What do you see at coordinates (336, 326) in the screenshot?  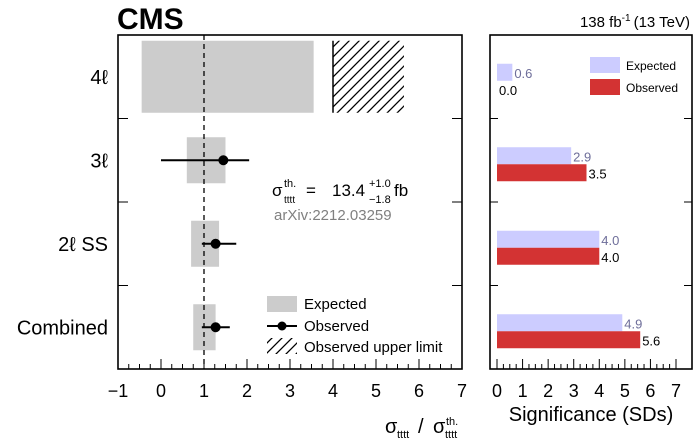 I see `legend-observed-label: Observed` at bounding box center [336, 326].